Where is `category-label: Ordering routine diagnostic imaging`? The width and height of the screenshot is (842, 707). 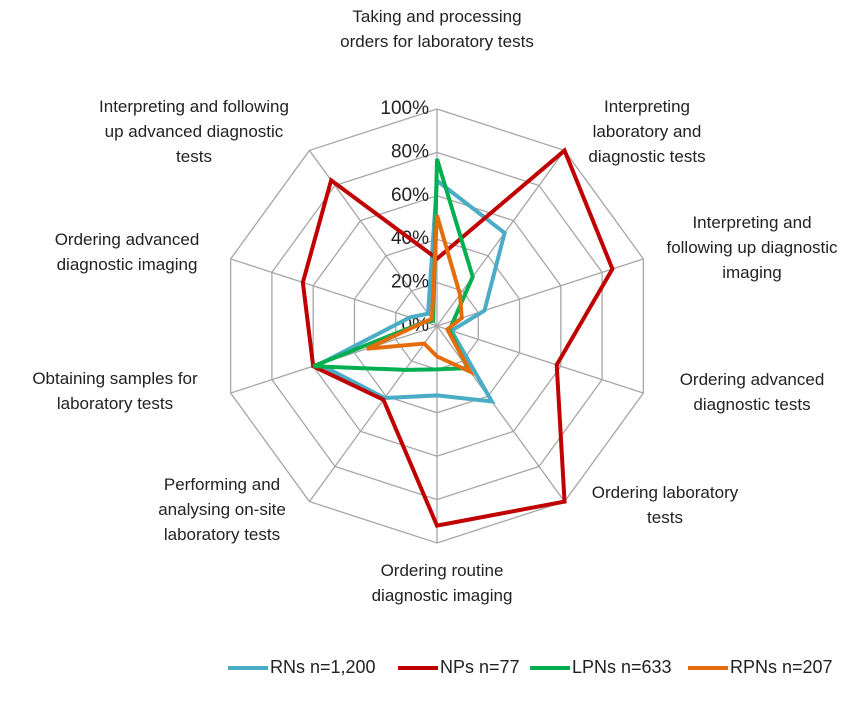 category-label: Ordering routine diagnostic imaging is located at coordinates (442, 583).